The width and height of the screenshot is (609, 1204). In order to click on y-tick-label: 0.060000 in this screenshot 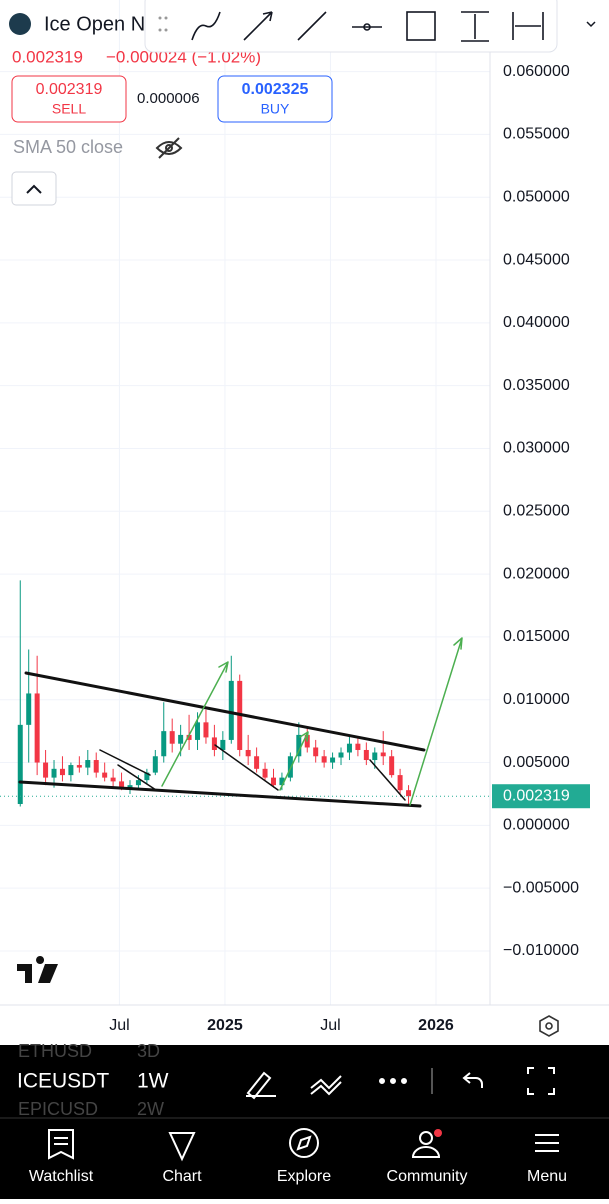, I will do `click(536, 71)`.